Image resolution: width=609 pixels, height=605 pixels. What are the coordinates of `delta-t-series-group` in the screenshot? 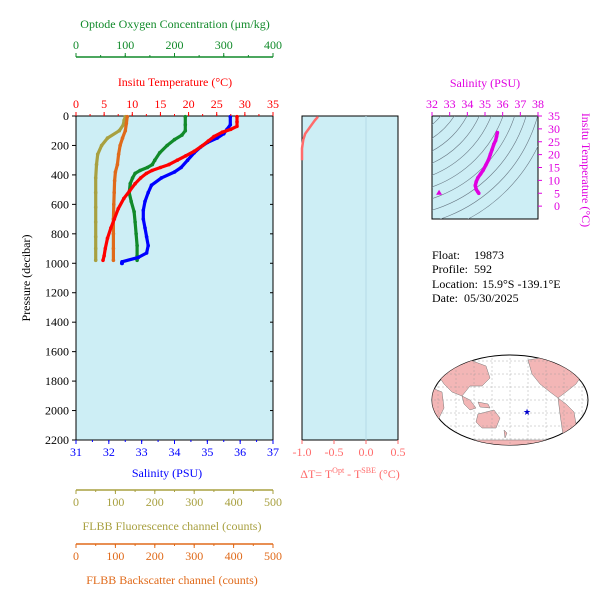 It's located at (309, 138).